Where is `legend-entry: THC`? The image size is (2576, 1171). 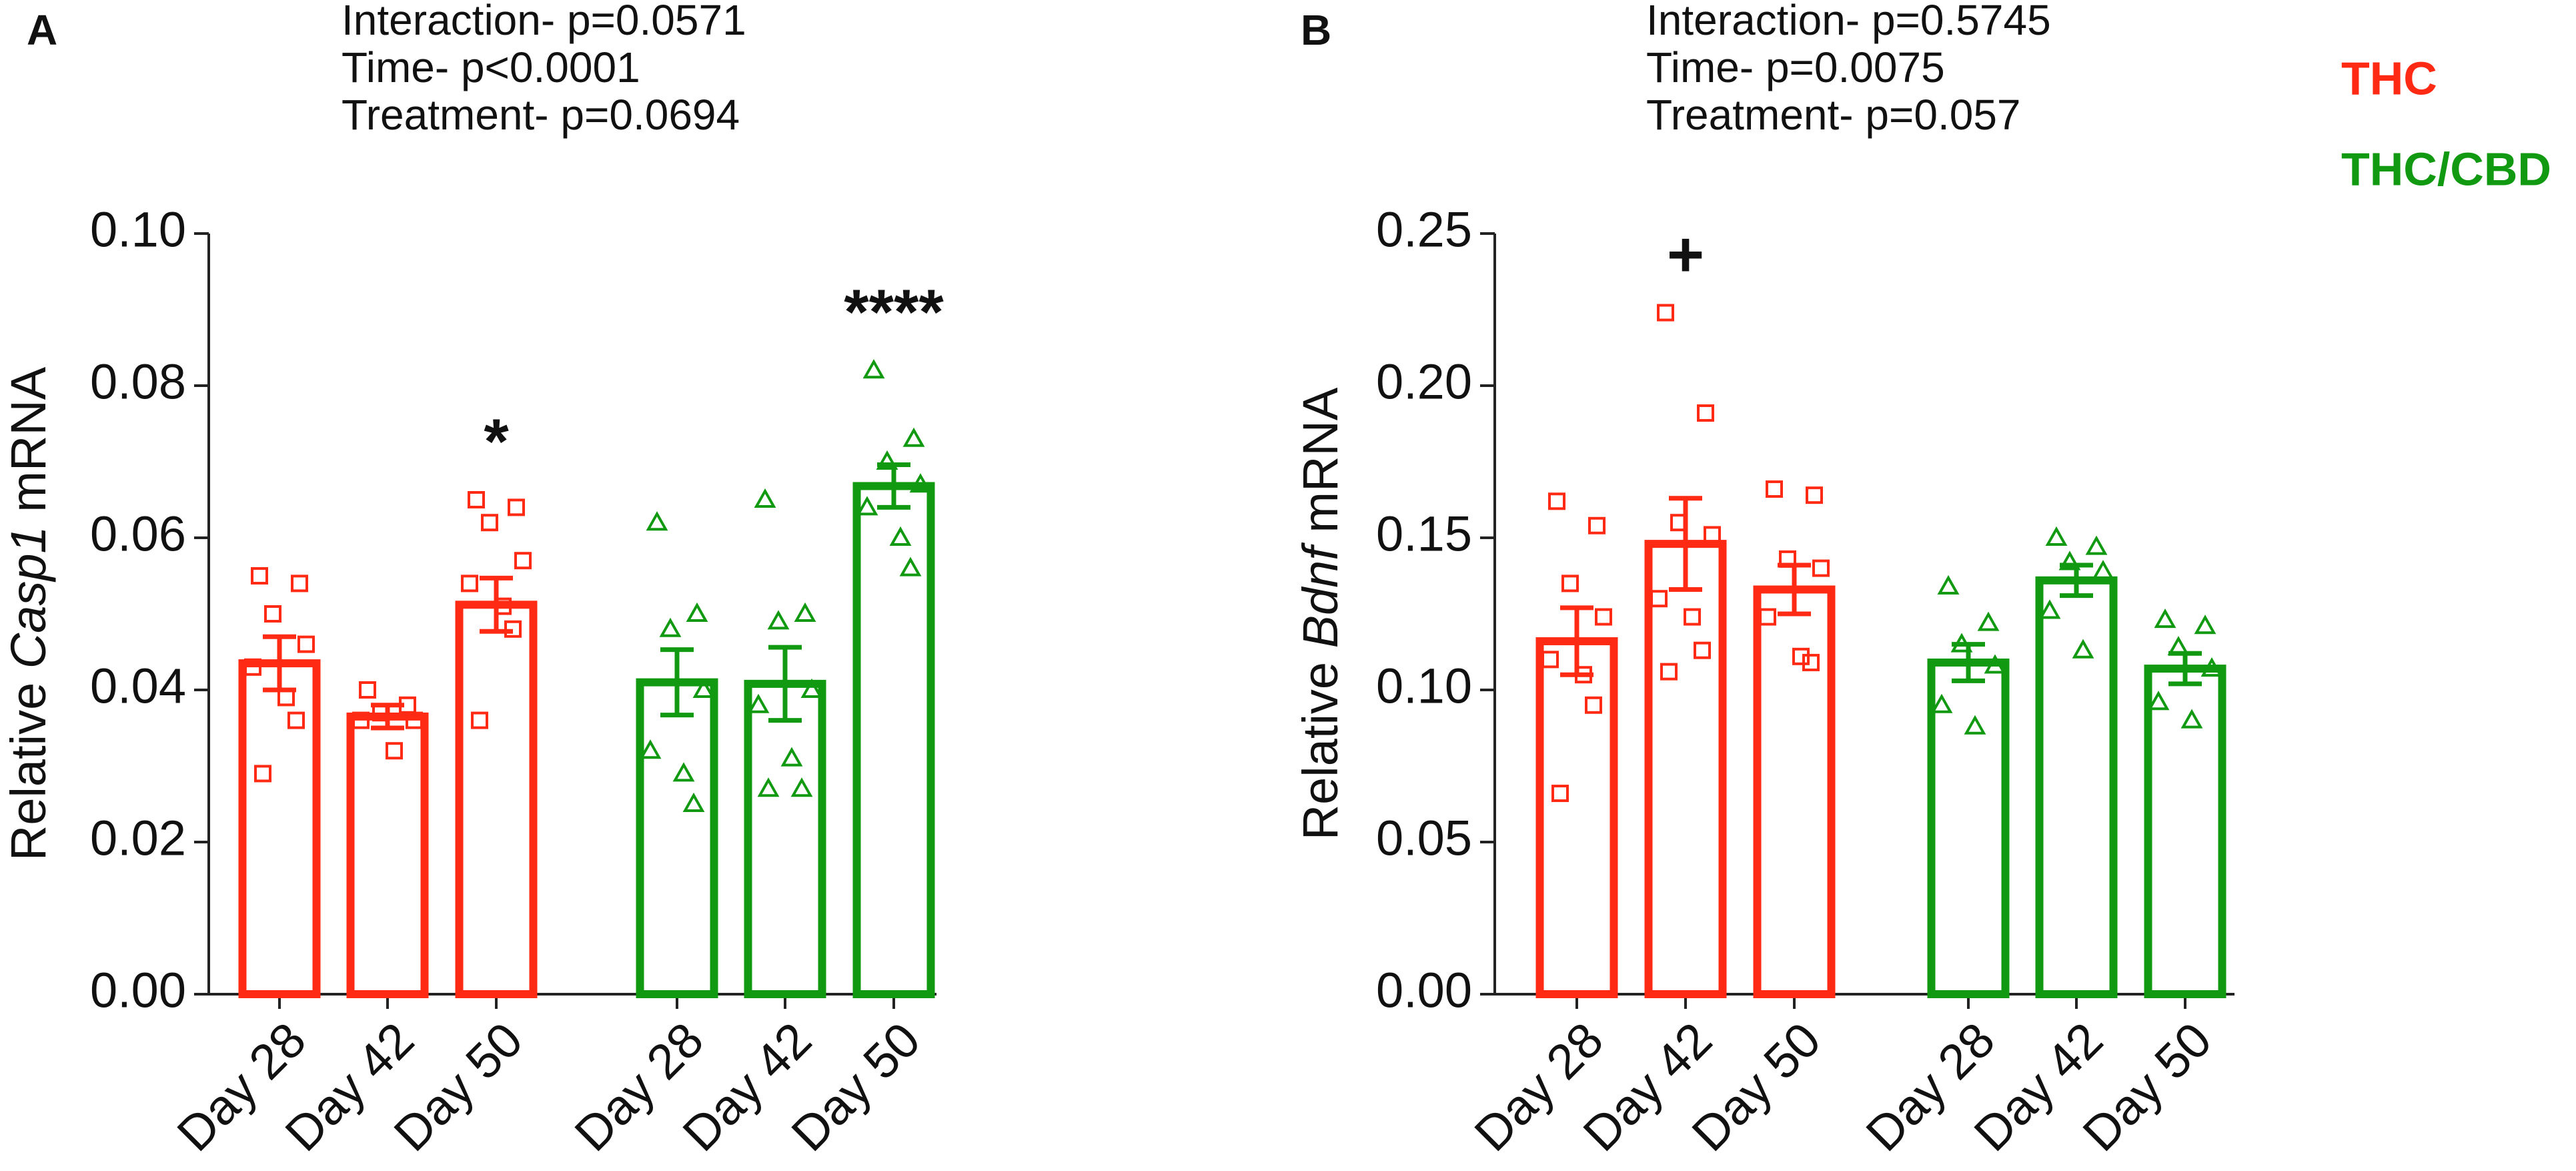 legend-entry: THC is located at coordinates (2389, 78).